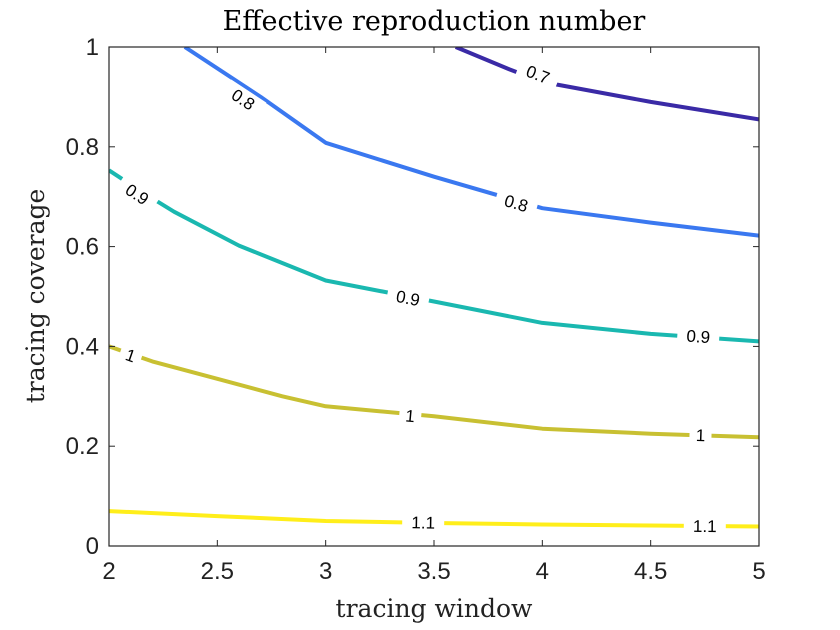 The height and width of the screenshot is (630, 840). Describe the element at coordinates (82, 147) in the screenshot. I see `y-tick-label: 0.8` at that location.